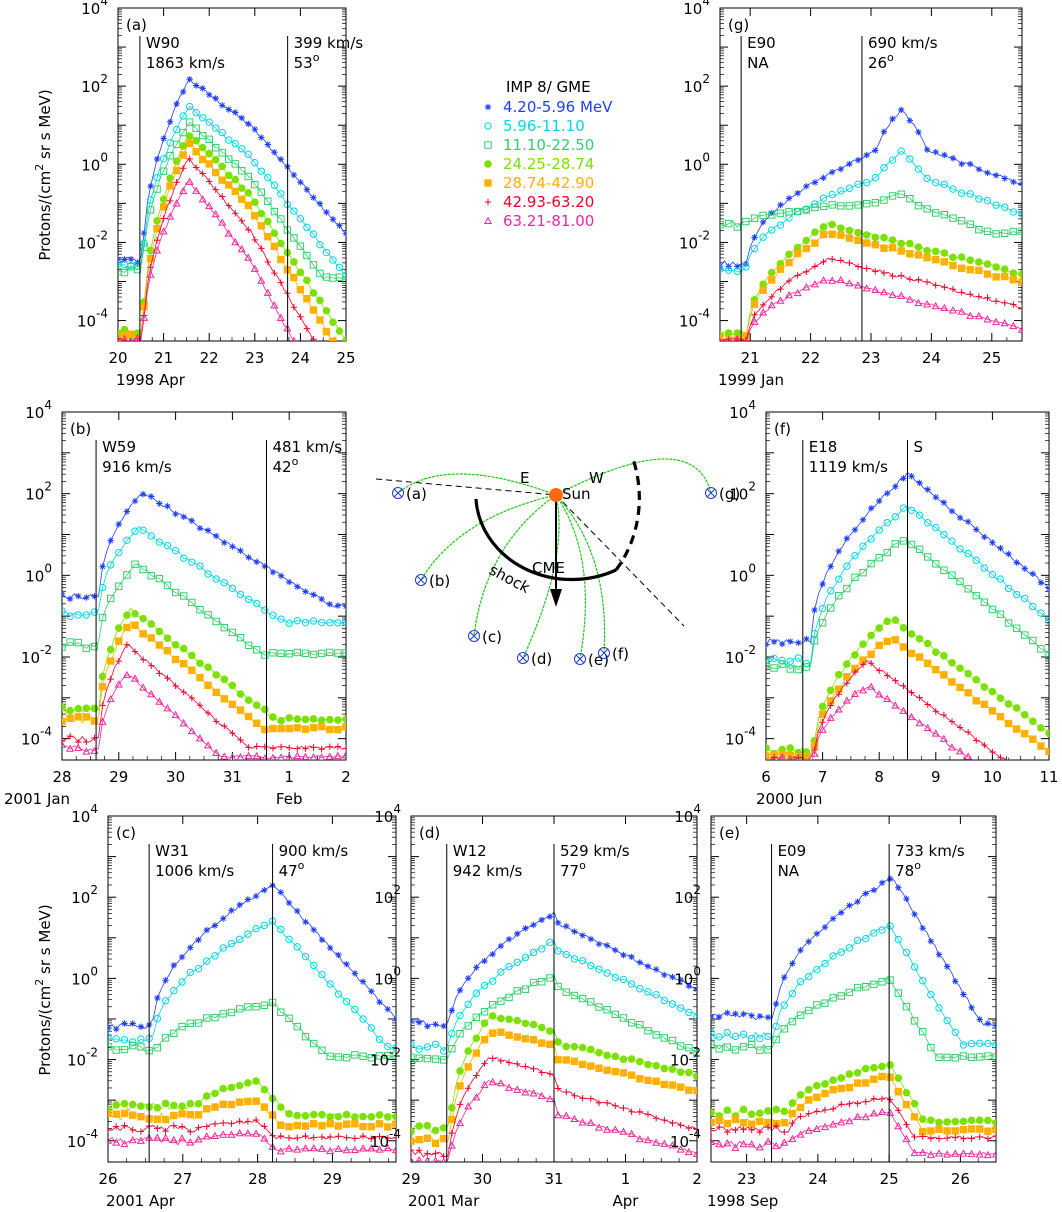 The height and width of the screenshot is (1212, 1062). What do you see at coordinates (346, 777) in the screenshot?
I see `x-tick-label: 2` at bounding box center [346, 777].